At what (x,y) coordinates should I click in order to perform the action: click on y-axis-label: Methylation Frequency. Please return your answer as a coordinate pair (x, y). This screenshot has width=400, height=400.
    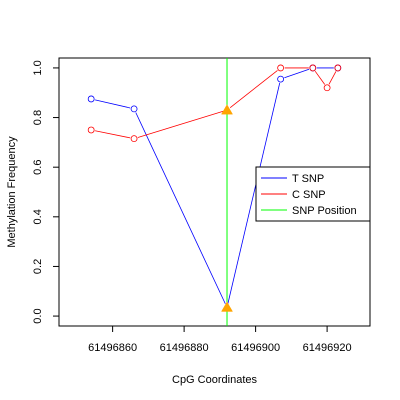
    Looking at the image, I should click on (12, 192).